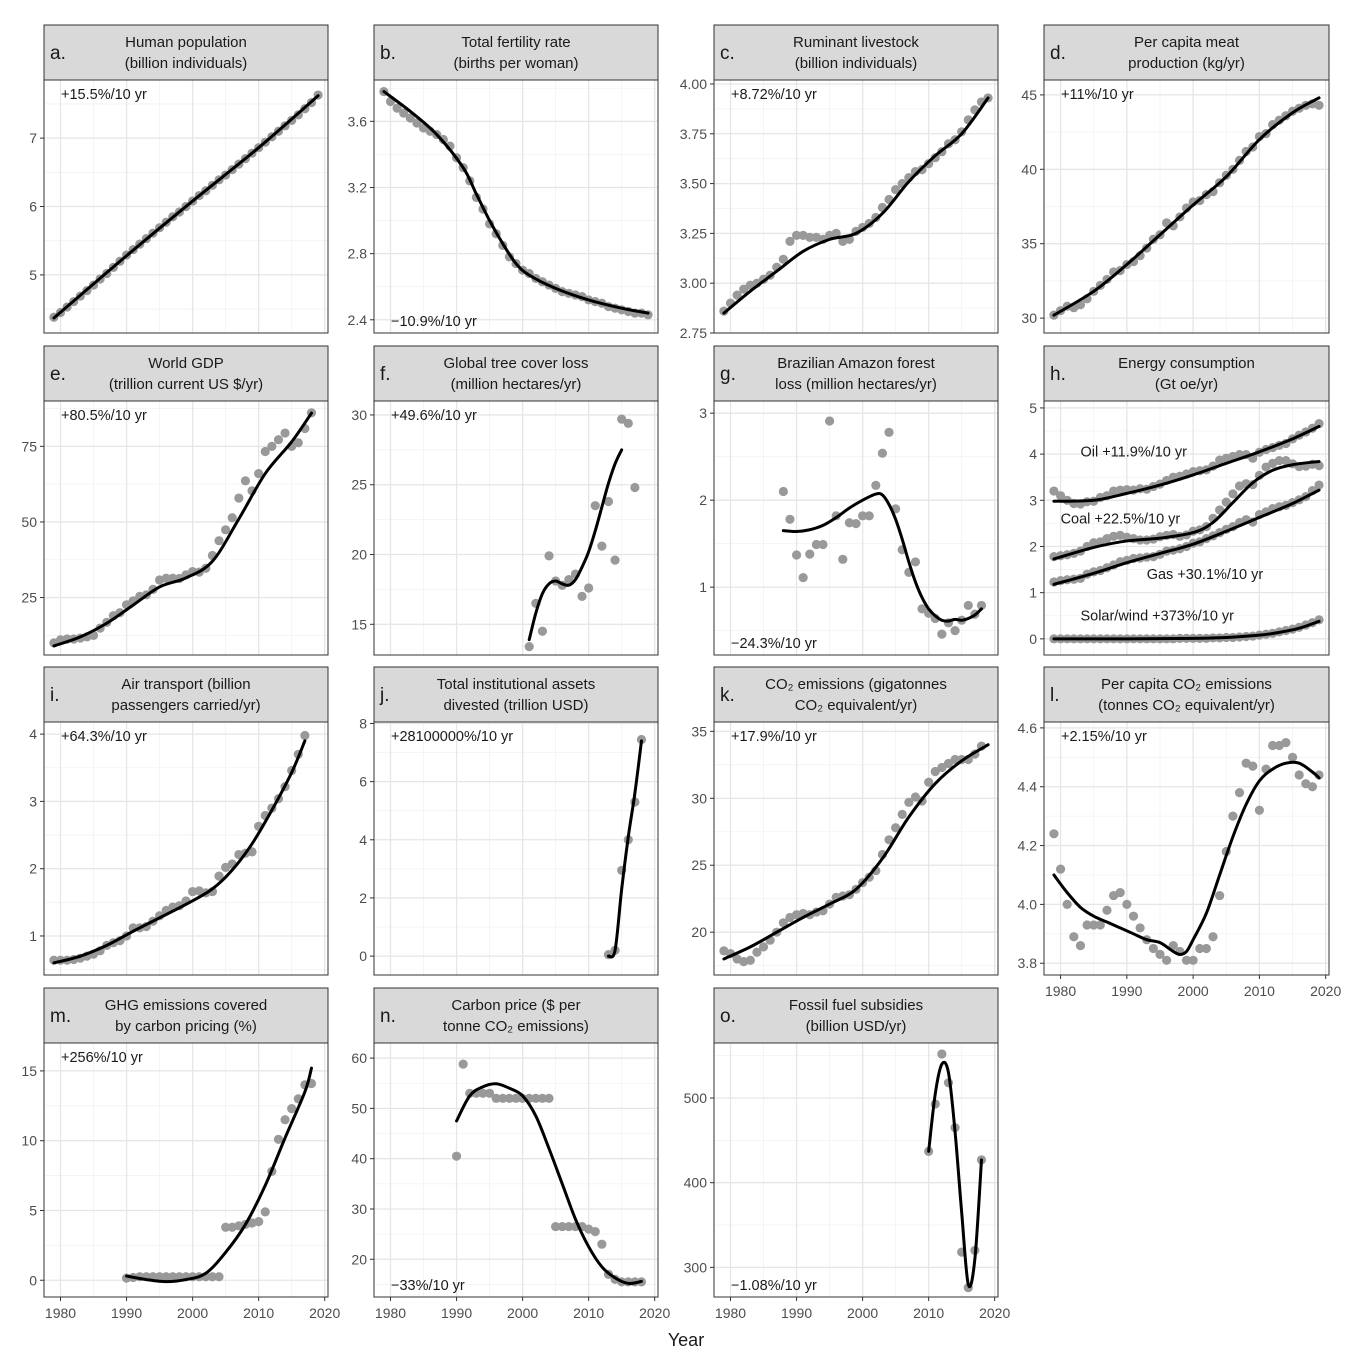 The image size is (1372, 1359). Describe the element at coordinates (1186, 384) in the screenshot. I see `panel-title-line: (Gt oe/yr)` at that location.